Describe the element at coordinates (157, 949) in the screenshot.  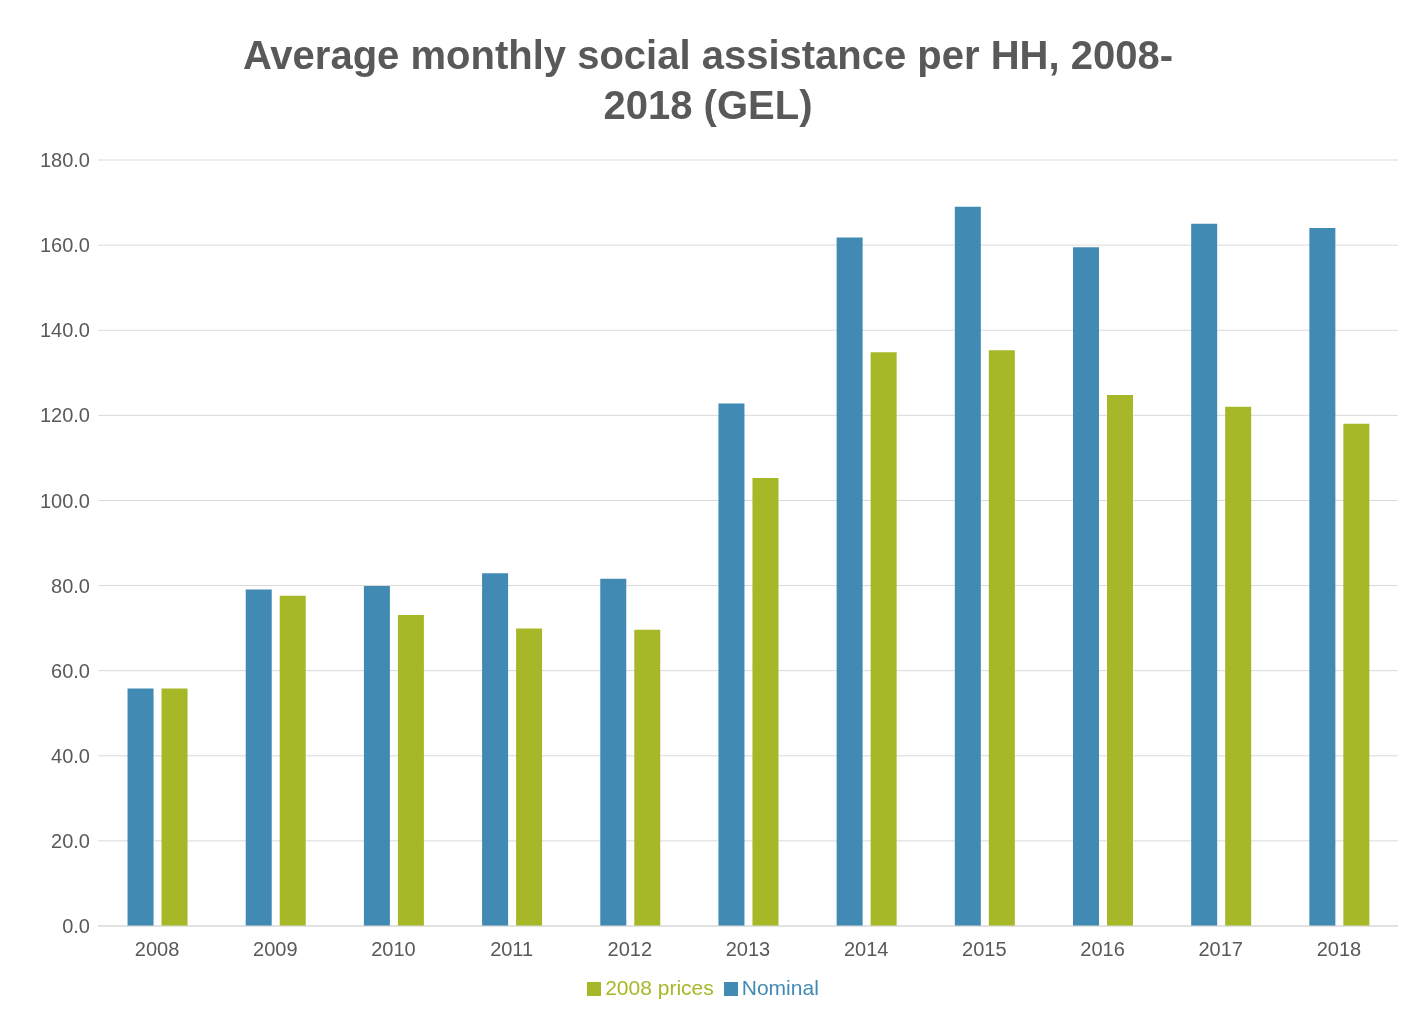
I see `x-tick-label: 2008` at that location.